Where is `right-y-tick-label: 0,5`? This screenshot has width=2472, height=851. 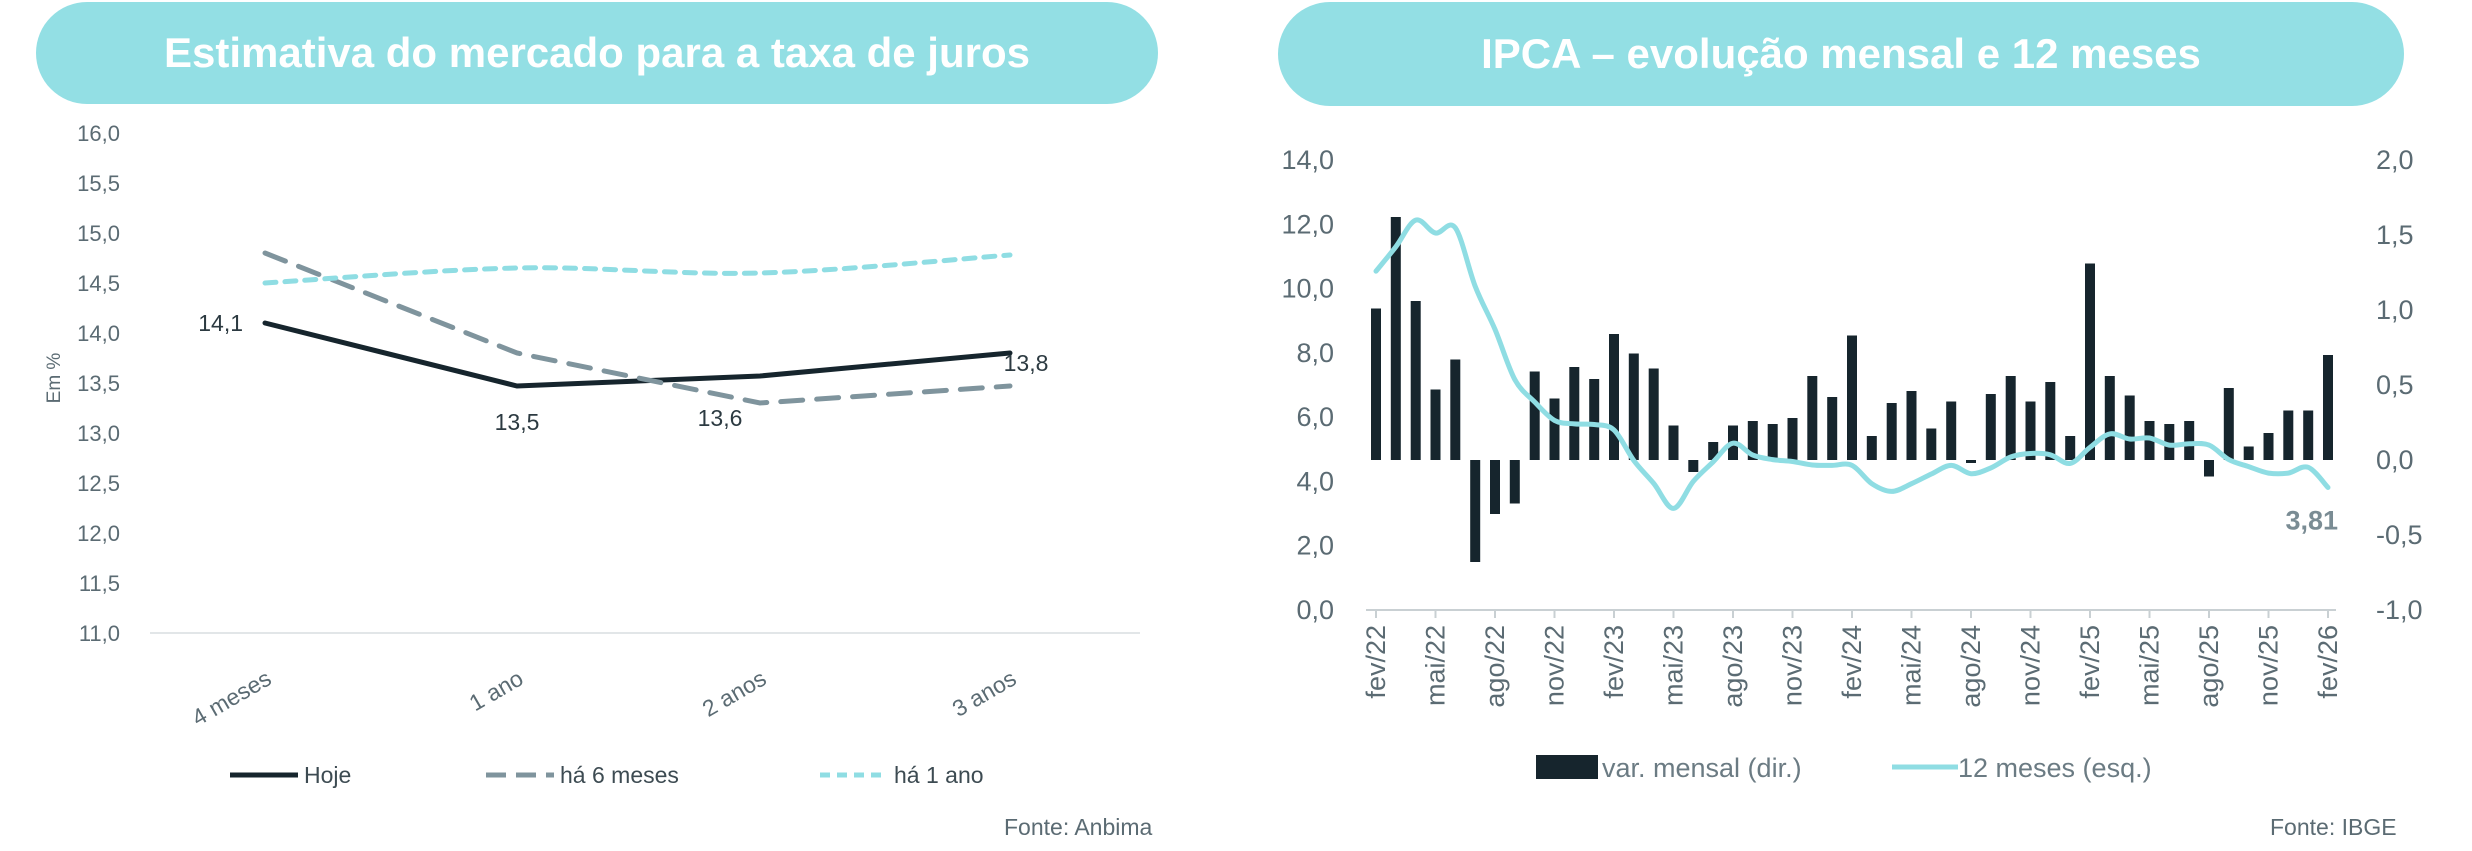
right-y-tick-label: 0,5 is located at coordinates (2395, 385).